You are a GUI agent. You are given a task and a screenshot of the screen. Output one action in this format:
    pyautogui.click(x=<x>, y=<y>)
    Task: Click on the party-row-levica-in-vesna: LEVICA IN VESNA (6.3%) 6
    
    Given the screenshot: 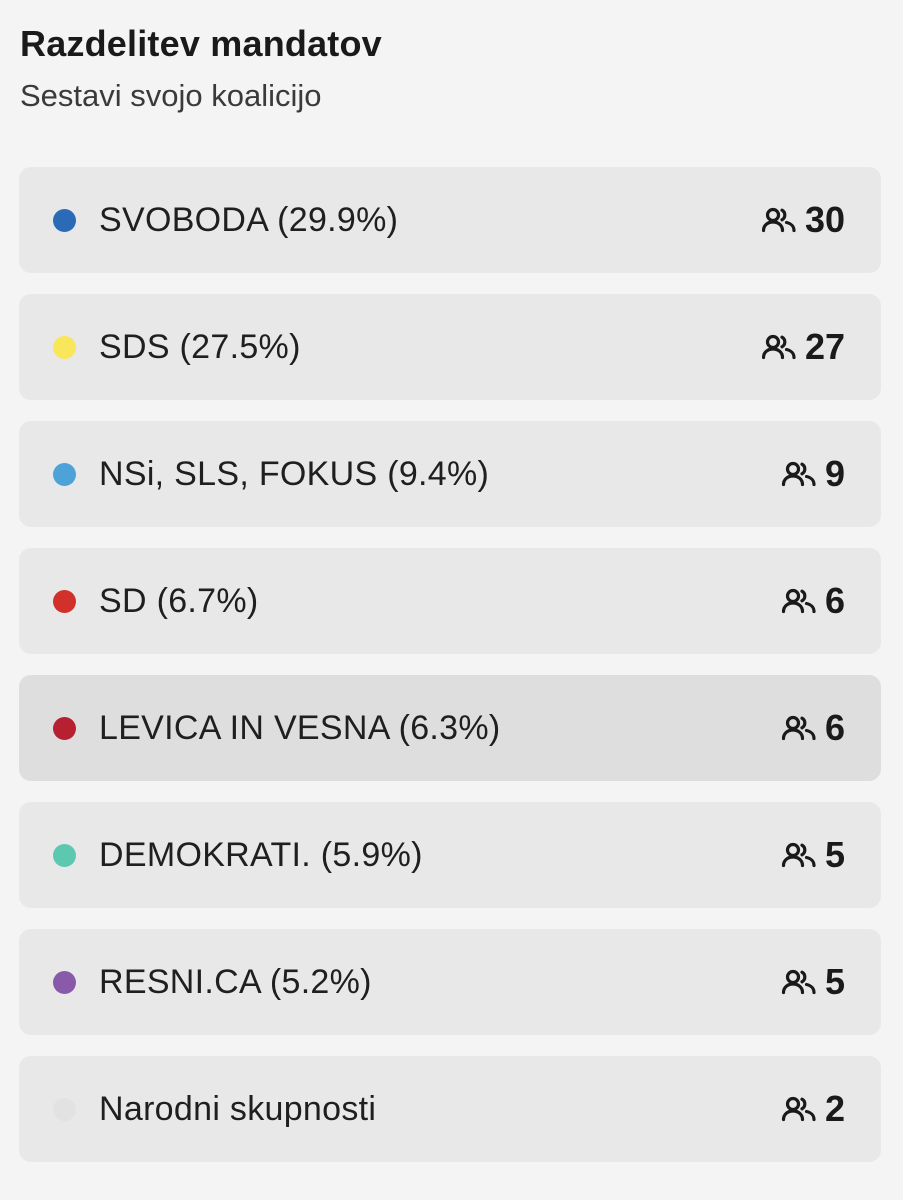 What is the action you would take?
    pyautogui.click(x=450, y=728)
    